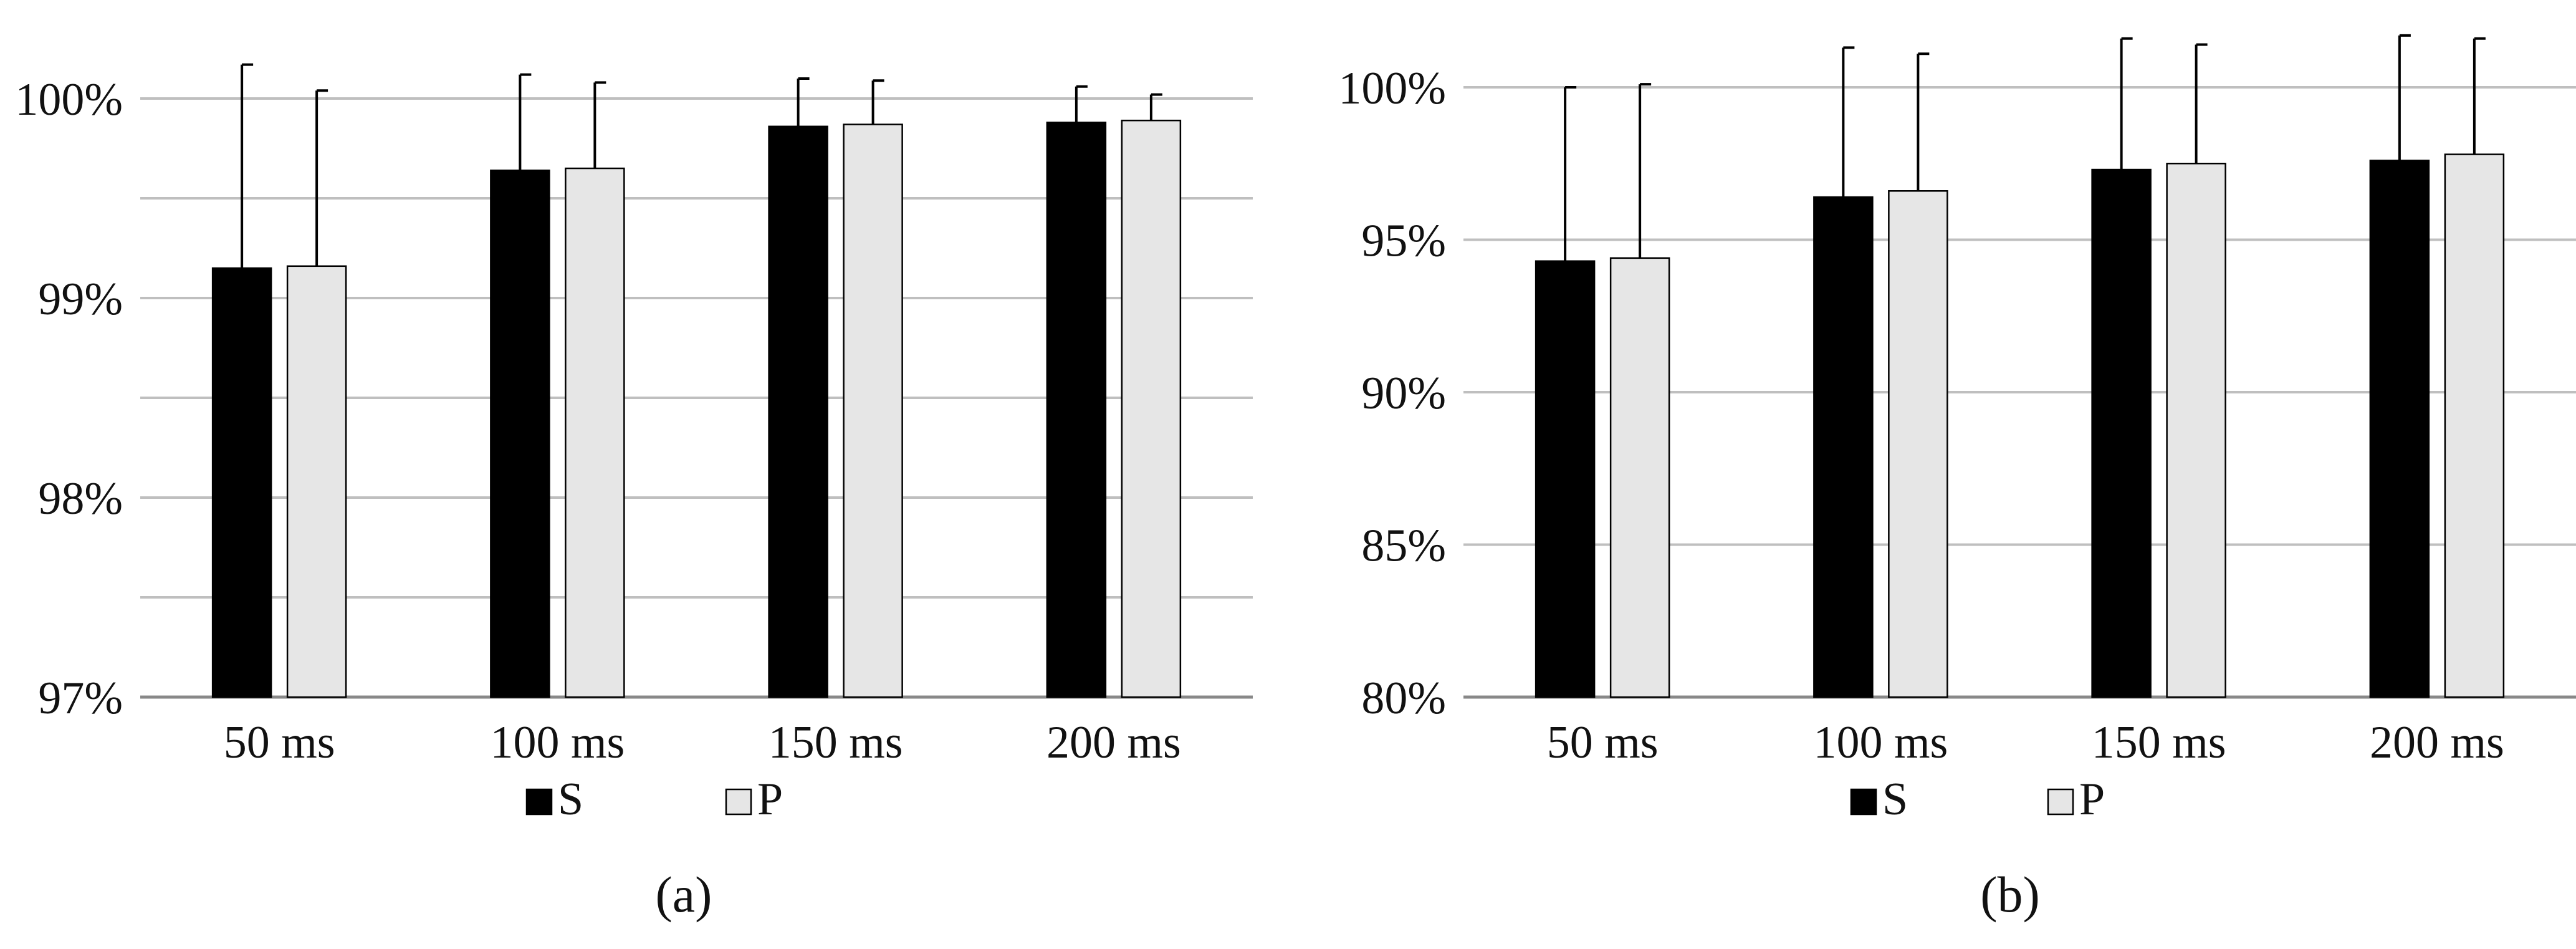 The height and width of the screenshot is (949, 2576). I want to click on panel-caption: (b), so click(2010, 894).